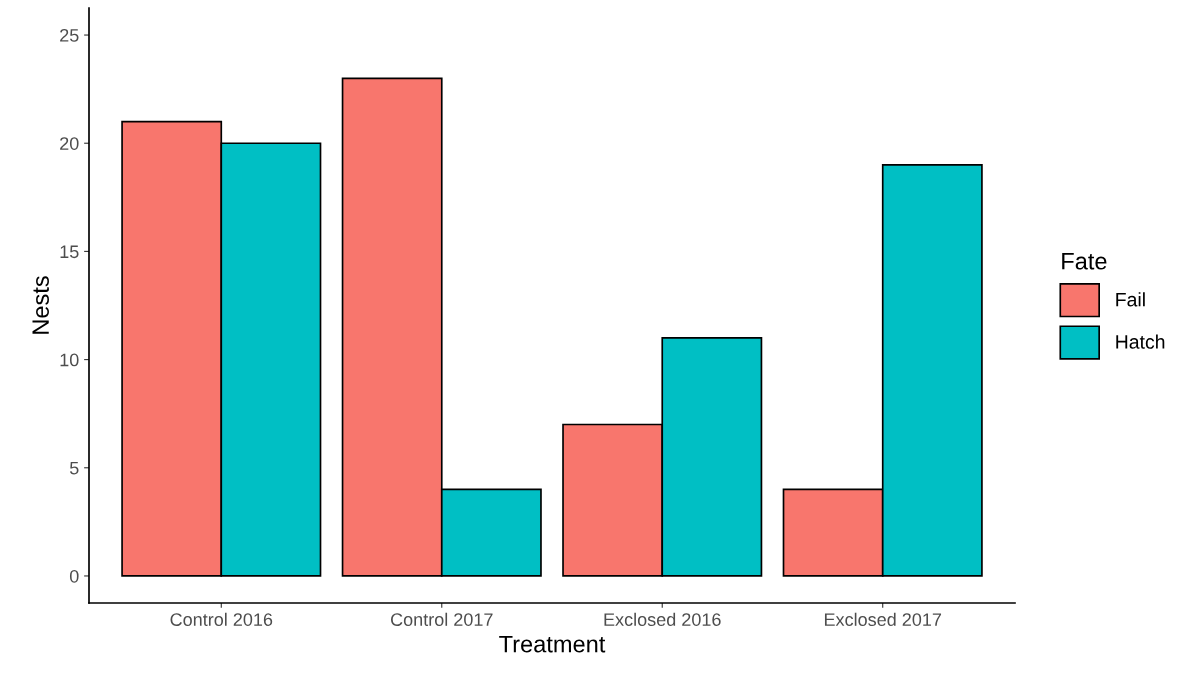 The height and width of the screenshot is (683, 1181). I want to click on y-tick-label: 0, so click(74, 576).